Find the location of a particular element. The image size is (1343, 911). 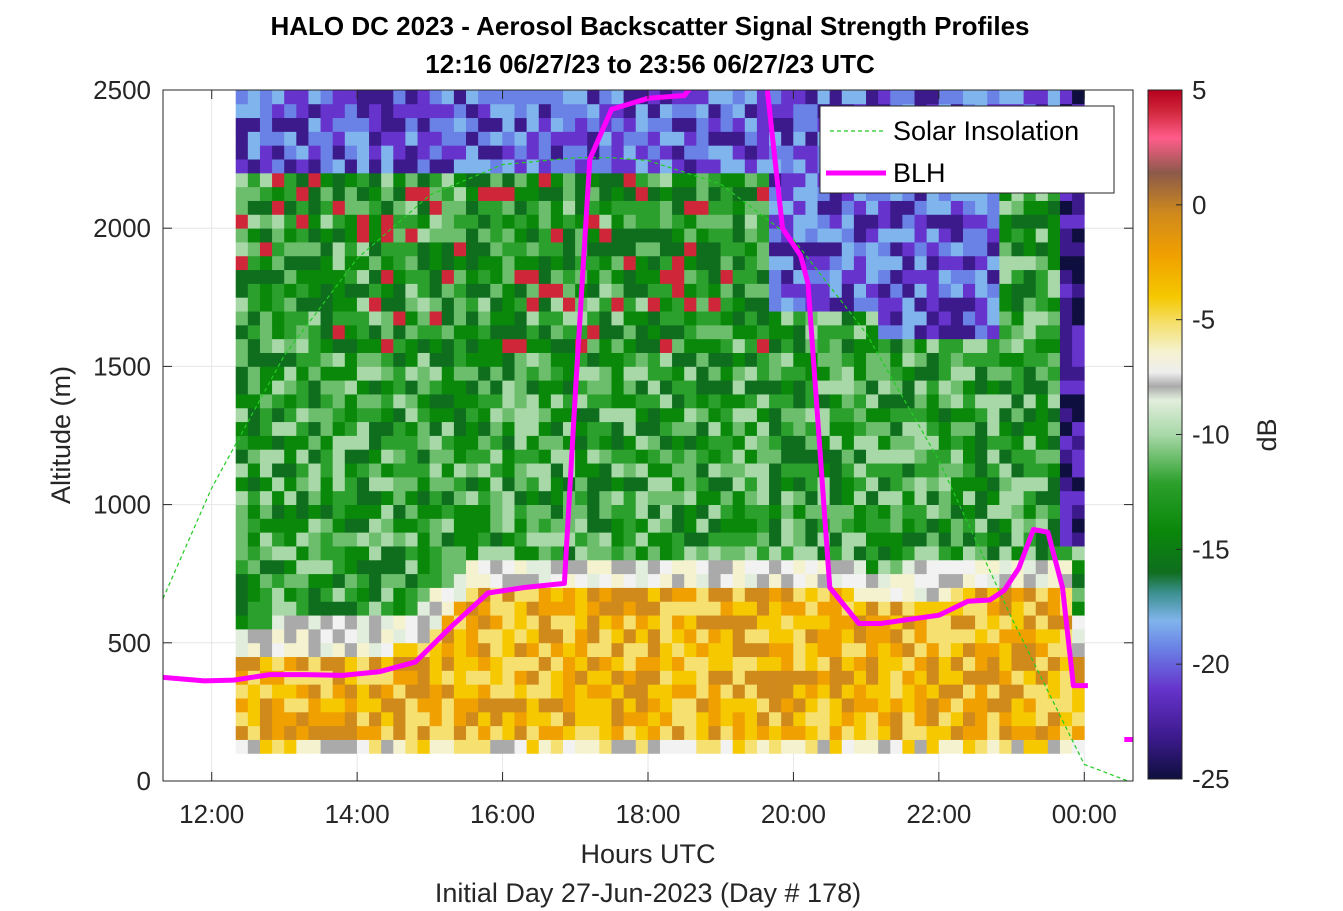

x-tick-label-4: 20:00 is located at coordinates (793, 814).